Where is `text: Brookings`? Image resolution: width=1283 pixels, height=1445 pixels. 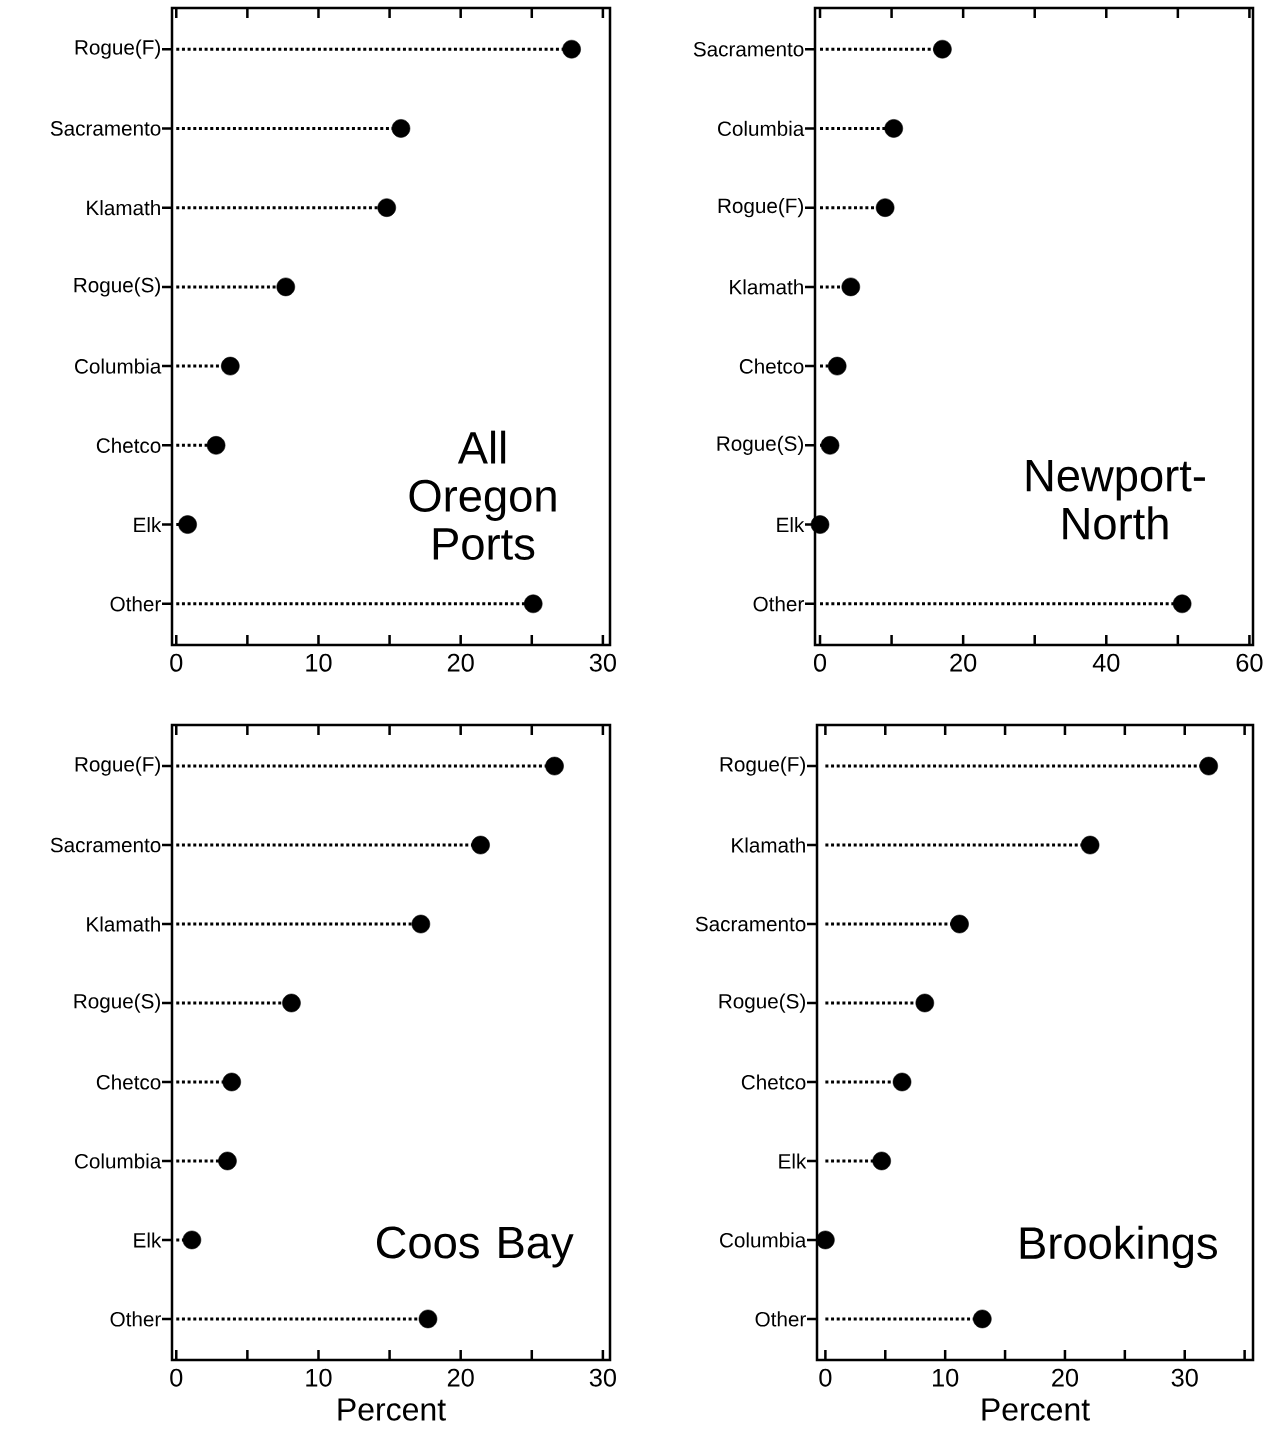
text: Brookings is located at coordinates (1118, 1247).